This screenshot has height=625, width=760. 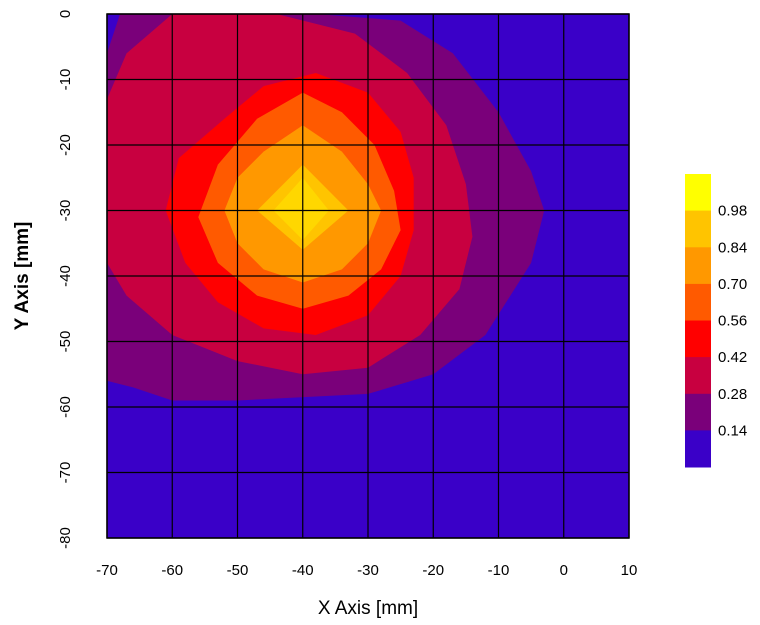 I want to click on colorbar-label: 0.14, so click(x=732, y=430).